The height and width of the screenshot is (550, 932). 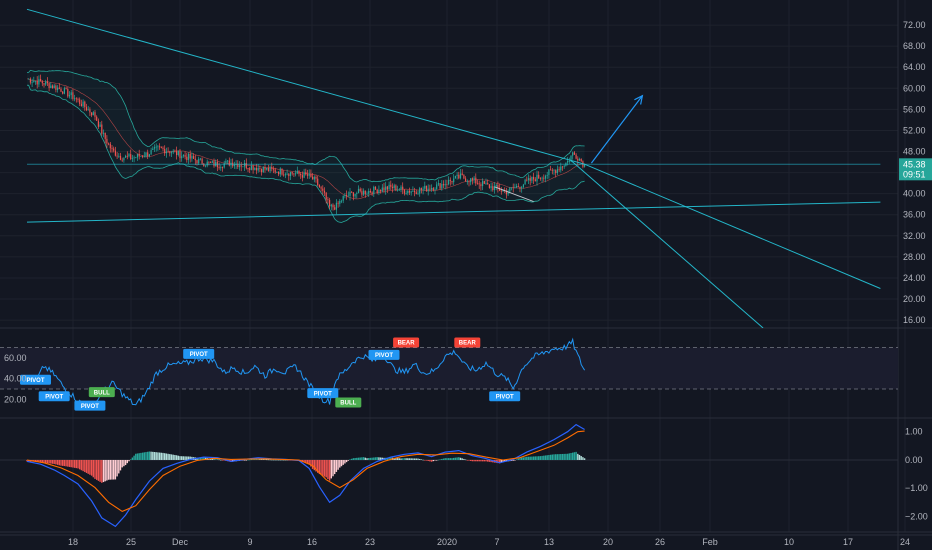 What do you see at coordinates (914, 299) in the screenshot?
I see `price-tick-label: 20.00` at bounding box center [914, 299].